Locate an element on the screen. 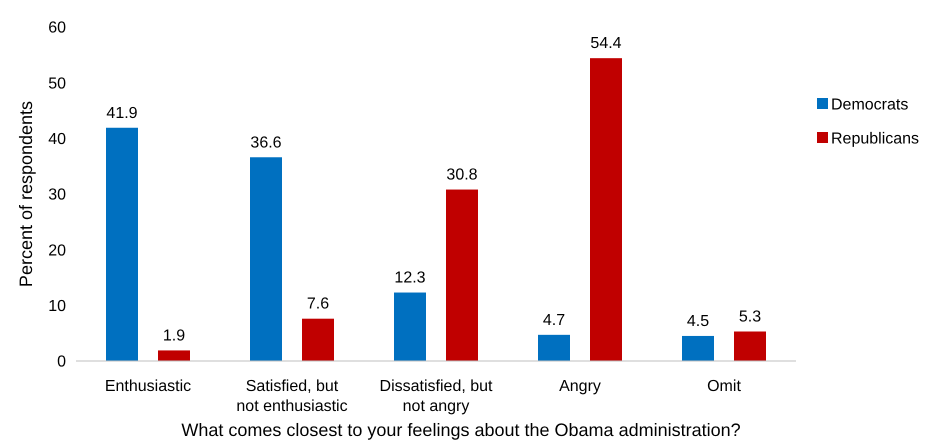 The height and width of the screenshot is (440, 941). legend-label: Democrats is located at coordinates (869, 105).